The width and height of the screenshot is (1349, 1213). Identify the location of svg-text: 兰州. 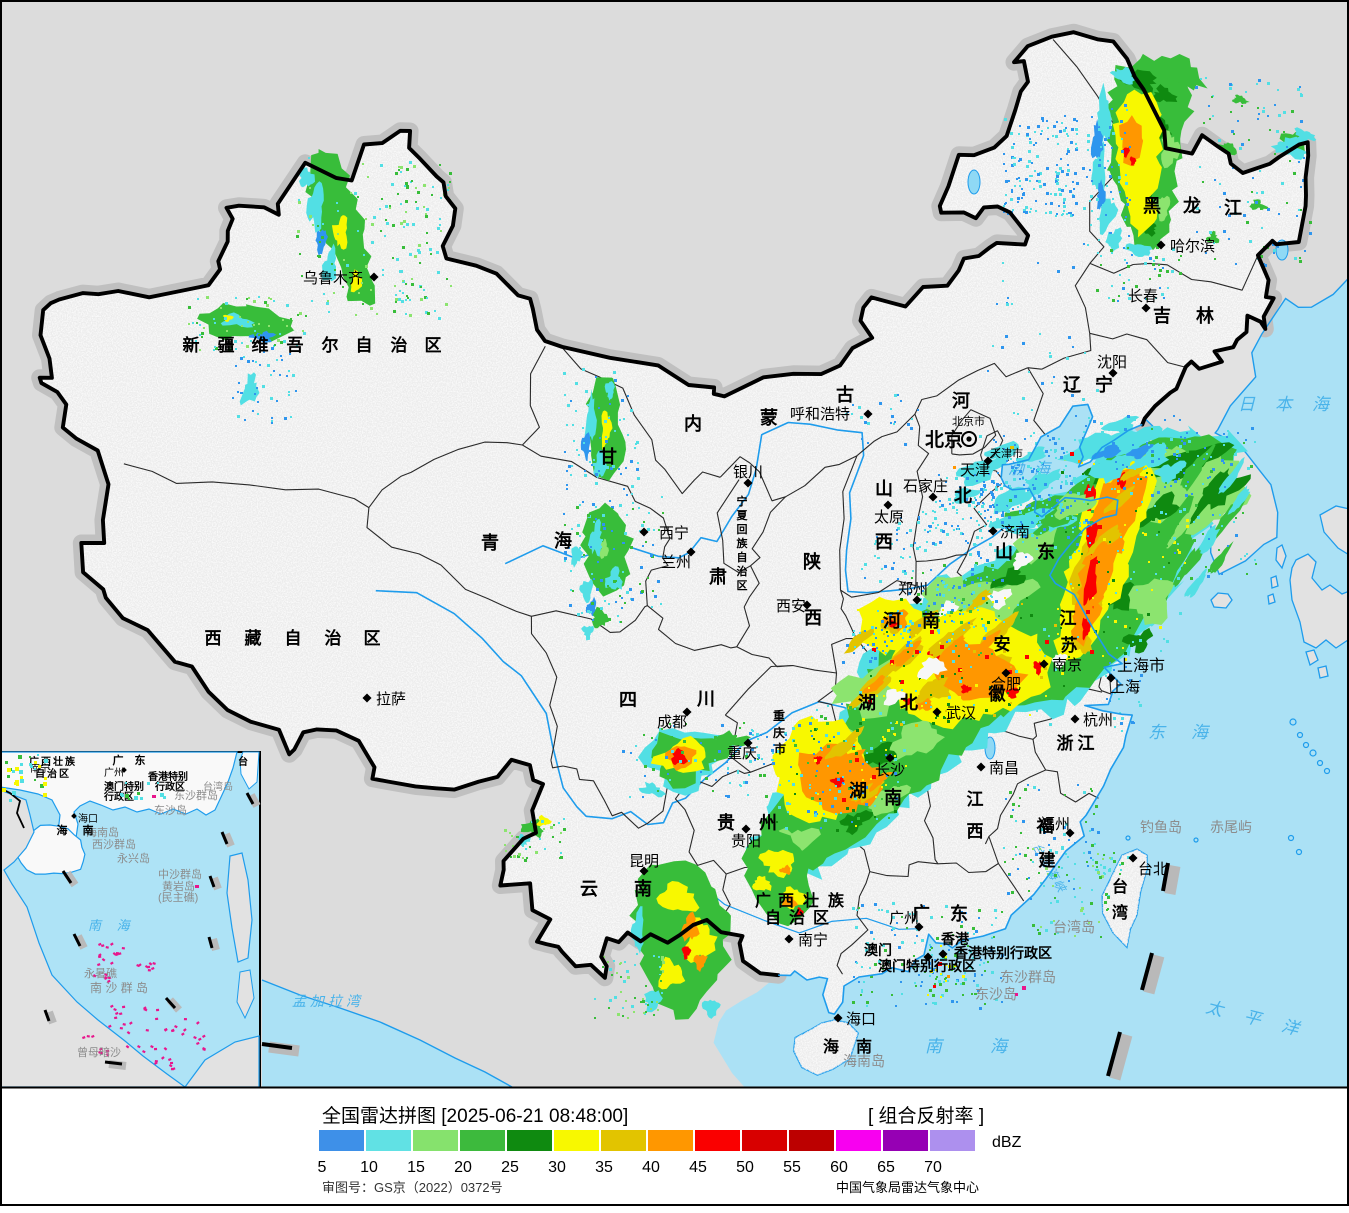
(676, 562).